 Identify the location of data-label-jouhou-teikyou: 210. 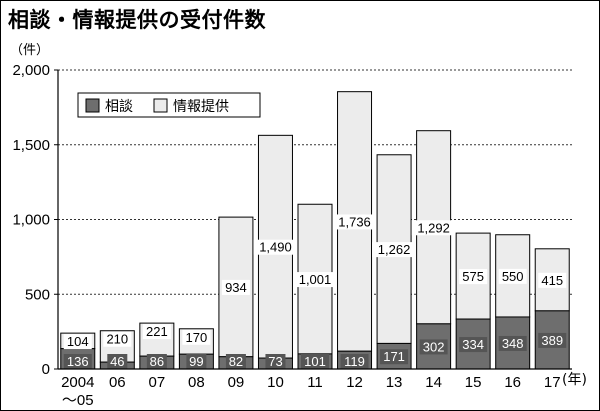
(117, 339).